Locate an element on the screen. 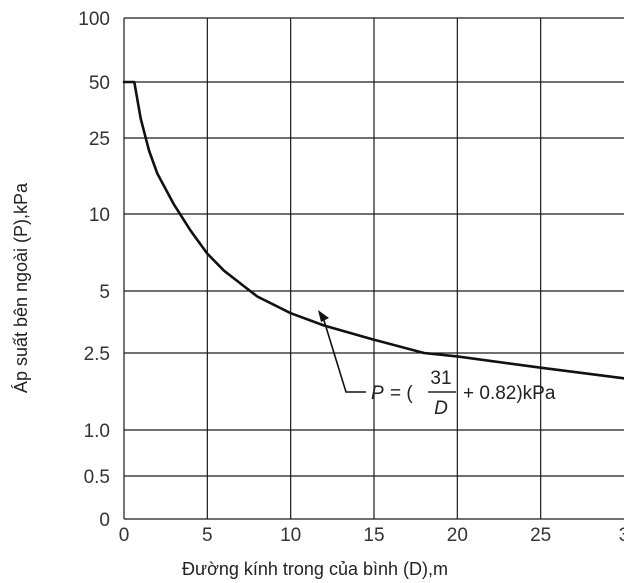 Image resolution: width=624 pixels, height=583 pixels. y-tick-label: 25 is located at coordinates (99, 139).